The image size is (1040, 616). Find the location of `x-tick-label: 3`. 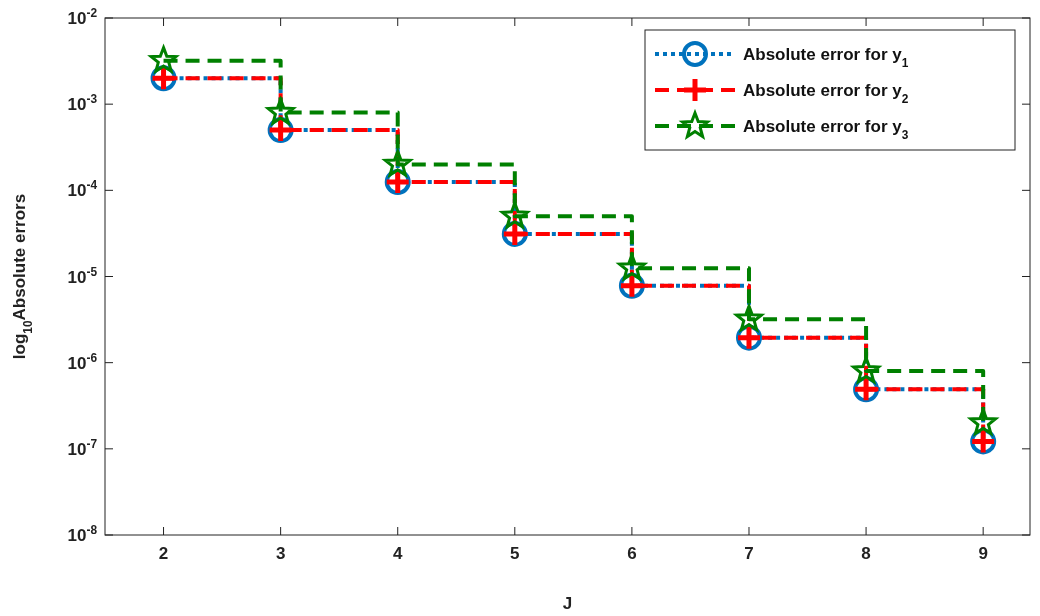

x-tick-label: 3 is located at coordinates (280, 553).